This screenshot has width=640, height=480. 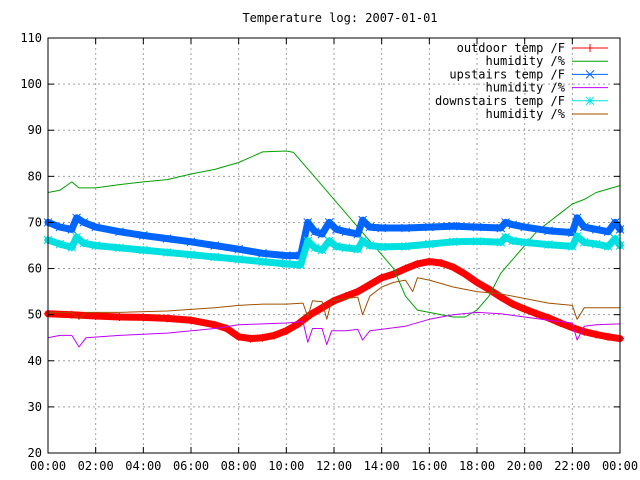 I want to click on x-tick-label: 22:00, so click(x=572, y=466).